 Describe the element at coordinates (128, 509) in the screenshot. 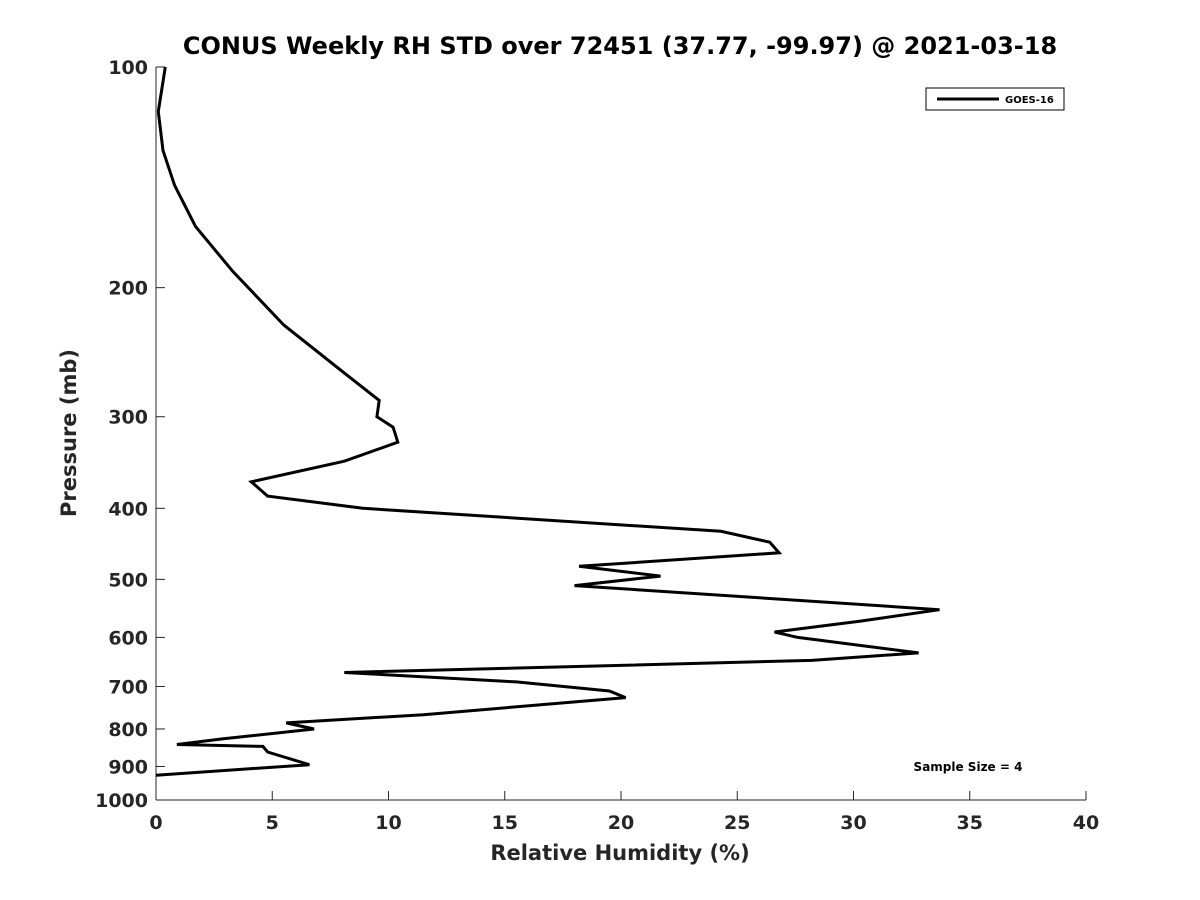

I see `y-tick-label-400: 400` at that location.